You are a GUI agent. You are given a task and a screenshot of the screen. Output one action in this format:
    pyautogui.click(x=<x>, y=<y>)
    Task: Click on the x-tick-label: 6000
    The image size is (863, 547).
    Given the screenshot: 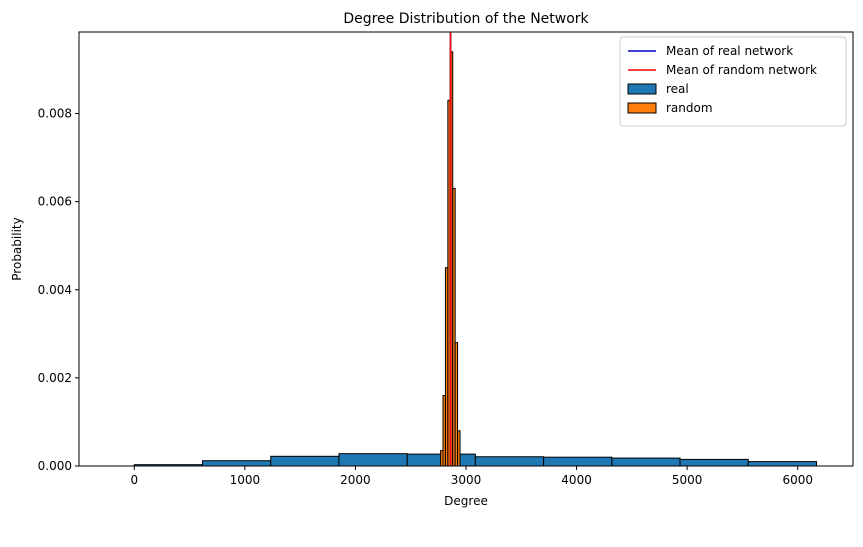 What is the action you would take?
    pyautogui.click(x=797, y=480)
    